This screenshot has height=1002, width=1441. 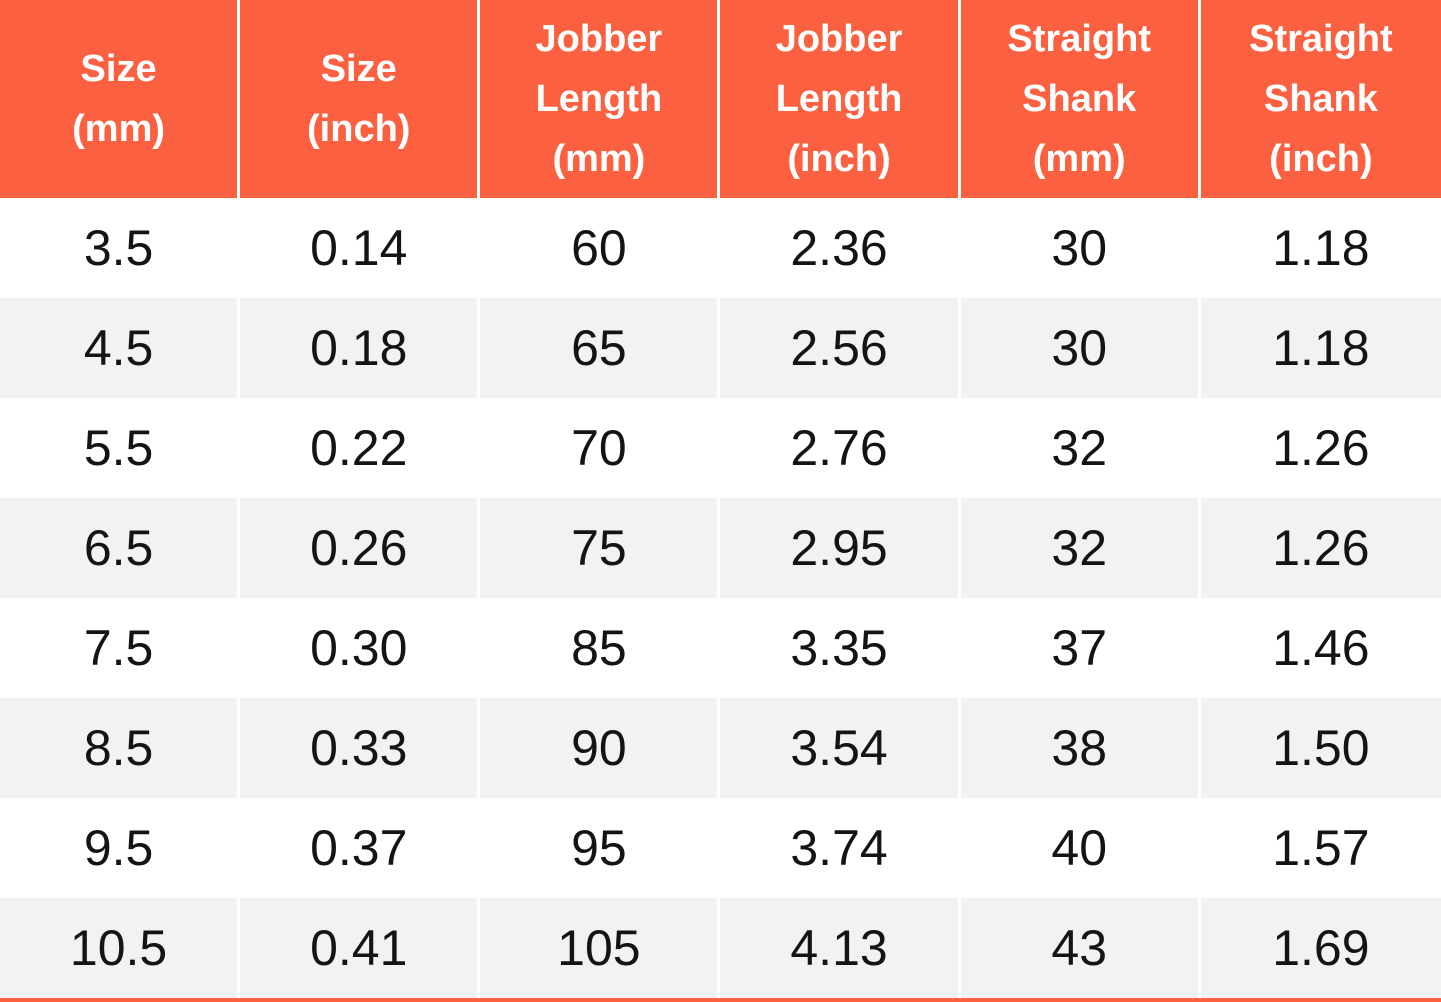 What do you see at coordinates (720, 1000) in the screenshot?
I see `table-bottom-border` at bounding box center [720, 1000].